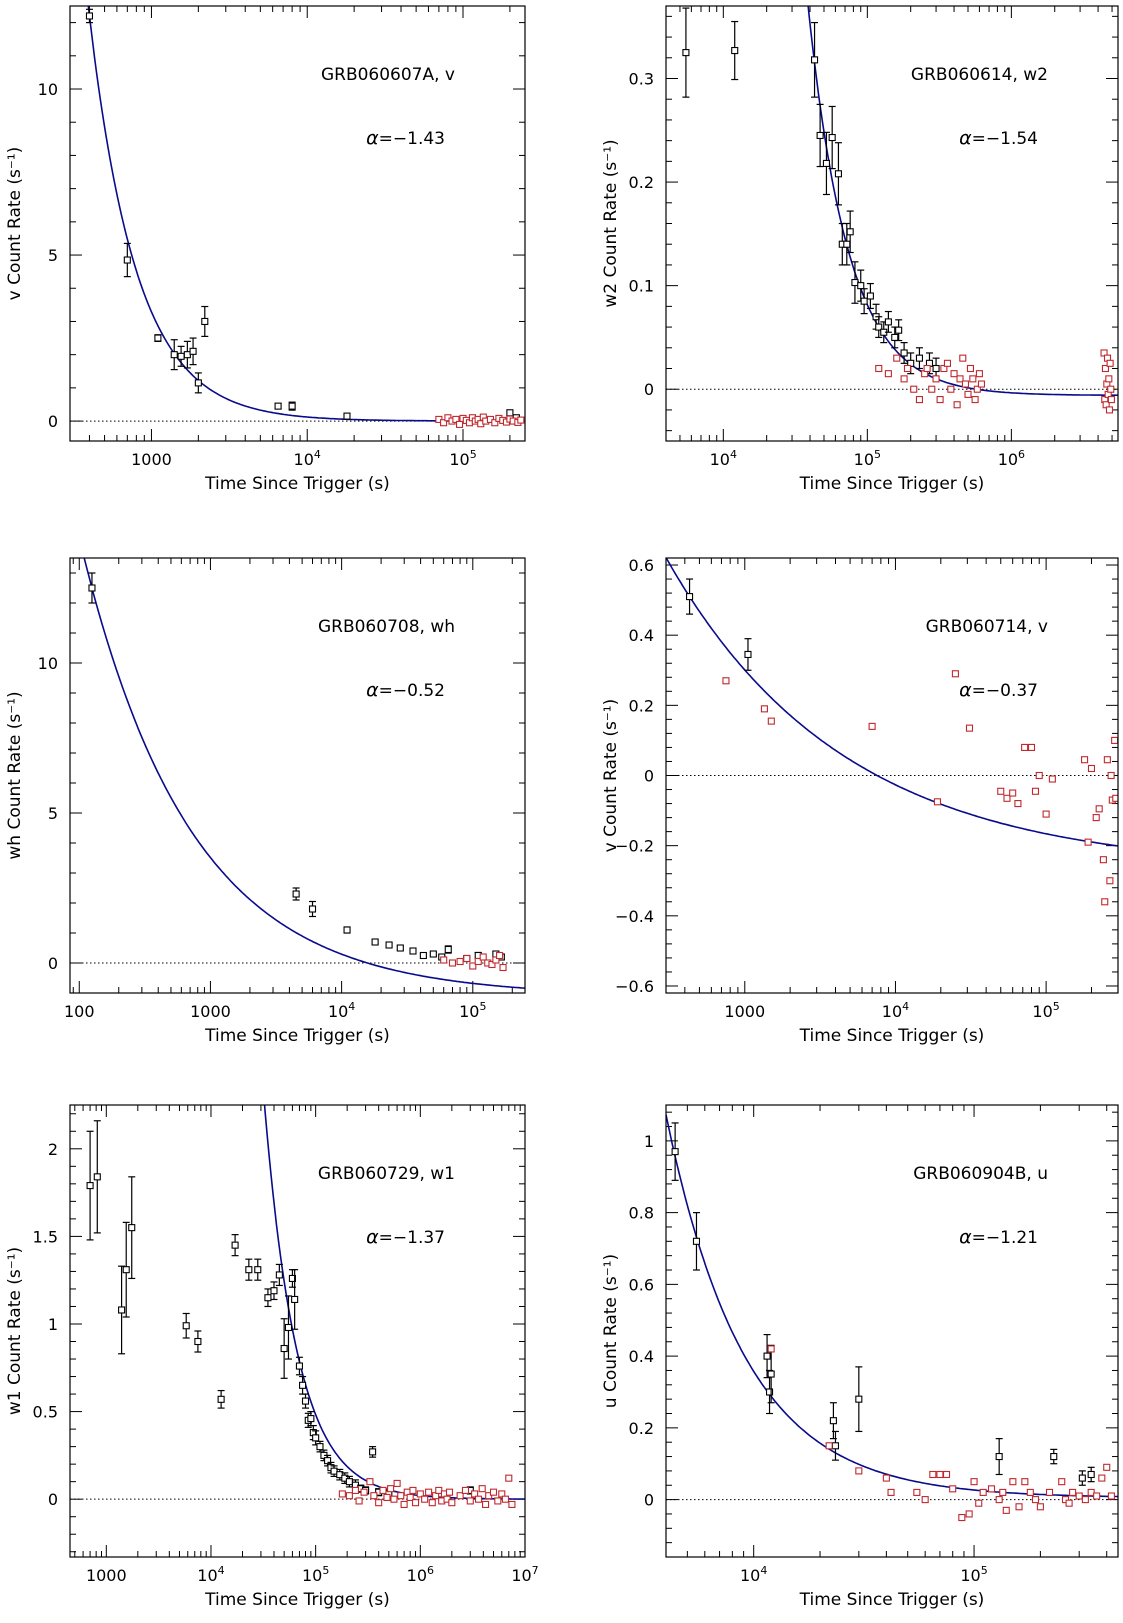  What do you see at coordinates (611, 1331) in the screenshot?
I see `y-axis-label: u Count Rate (s⁻¹)` at bounding box center [611, 1331].